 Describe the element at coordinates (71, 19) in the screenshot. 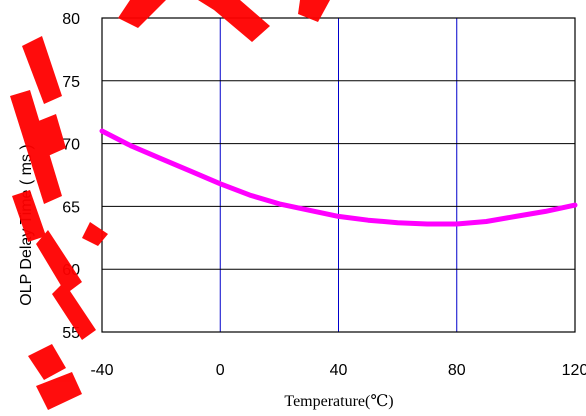

I see `y-tick-label: 80` at that location.